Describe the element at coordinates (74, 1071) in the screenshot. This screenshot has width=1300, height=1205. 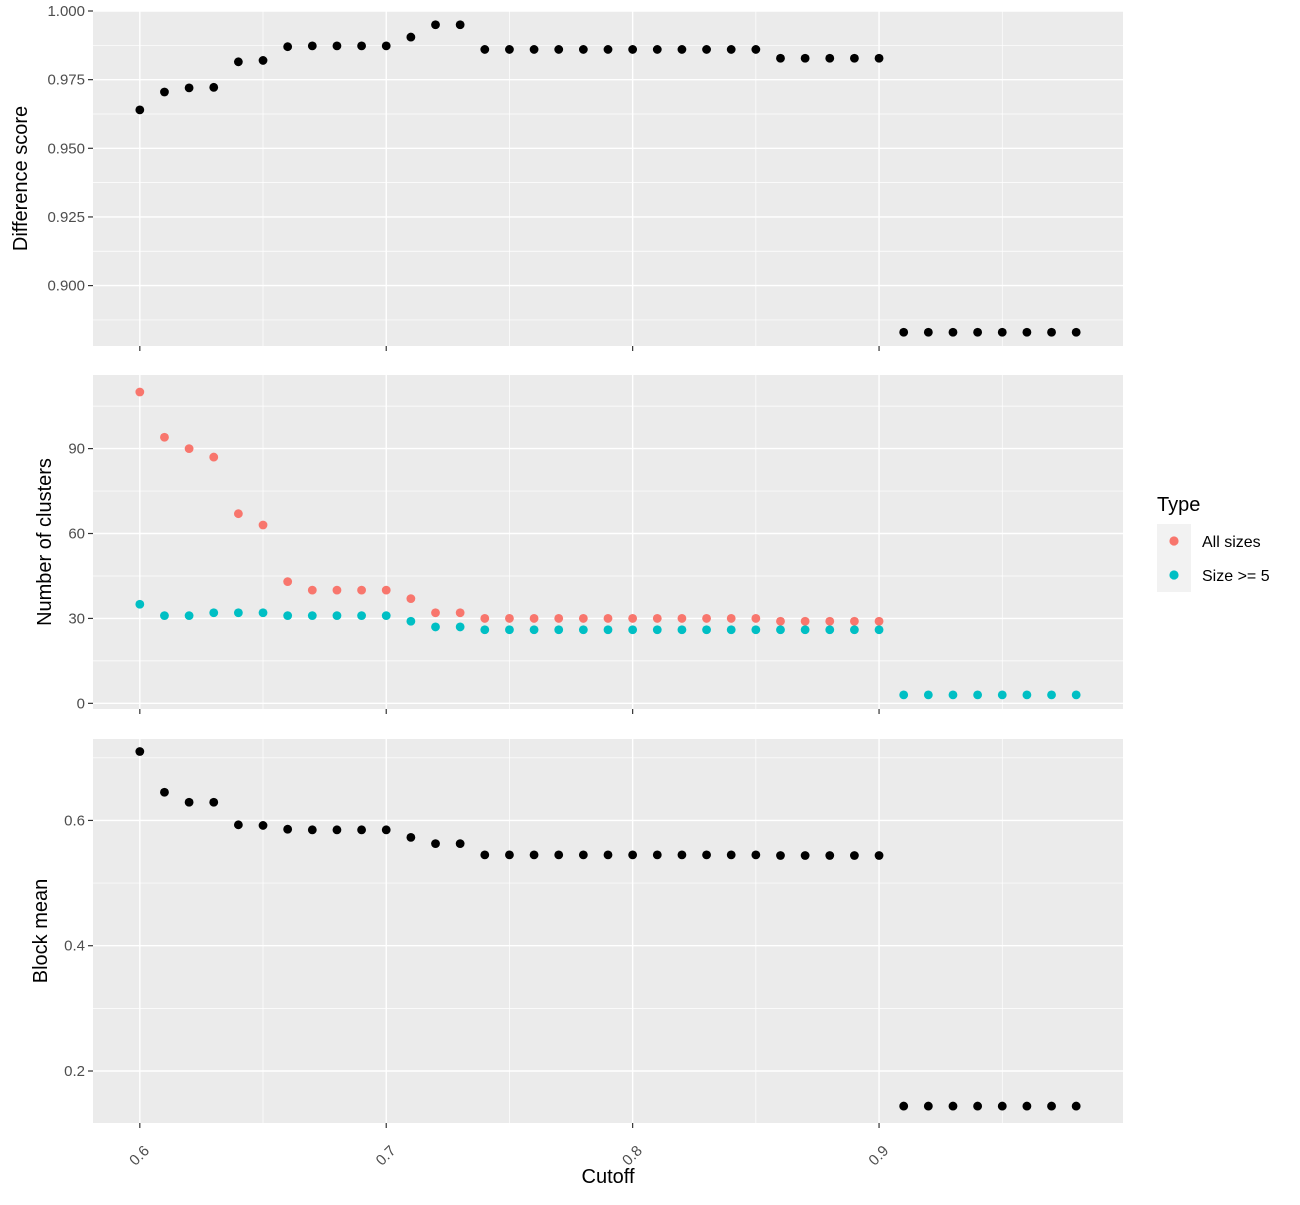
I see `y-tick-label: 0.2` at that location.